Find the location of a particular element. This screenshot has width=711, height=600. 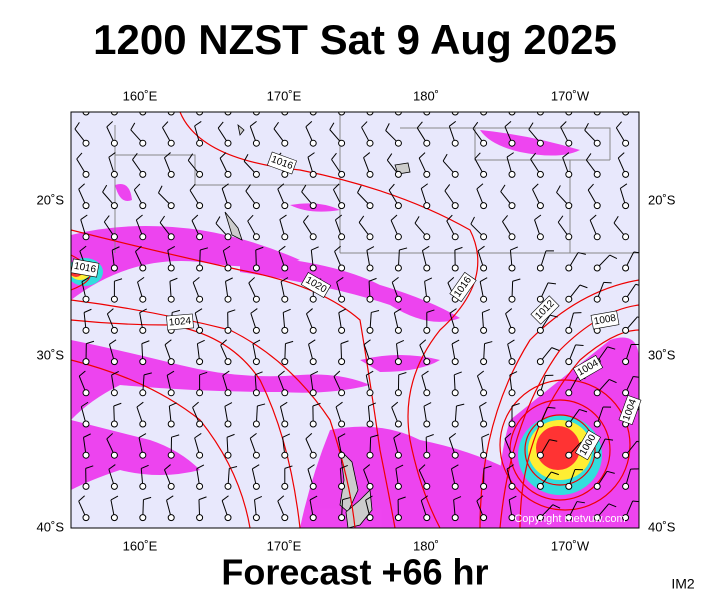

isobar-label-text: 1016 is located at coordinates (85, 268).